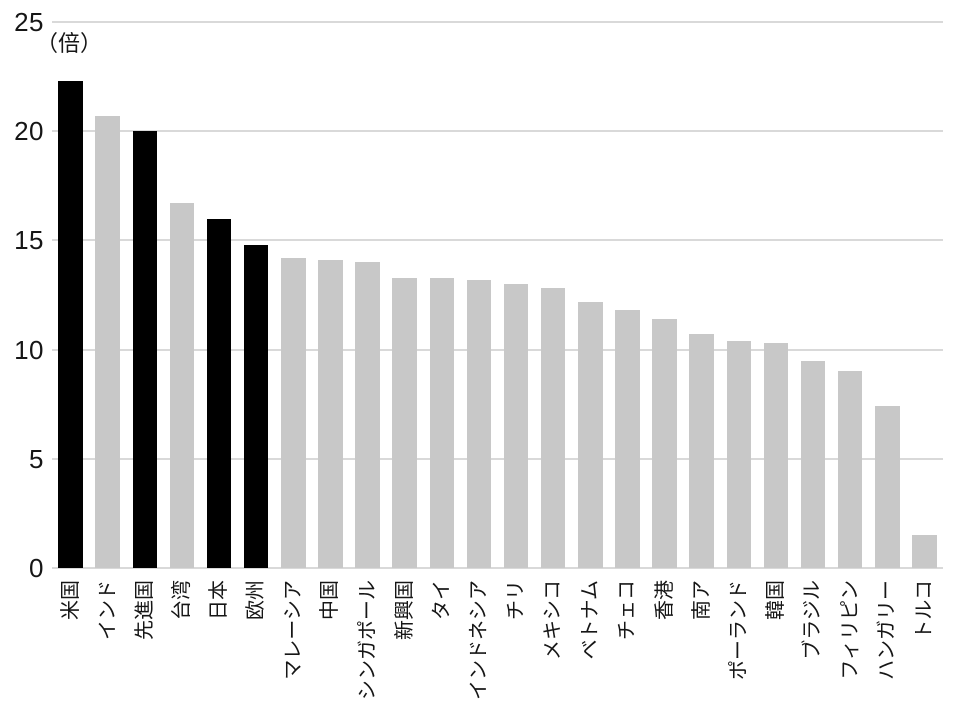 This screenshot has height=720, width=958. Describe the element at coordinates (850, 630) in the screenshot. I see `x-tick-label: フィリピン` at that location.